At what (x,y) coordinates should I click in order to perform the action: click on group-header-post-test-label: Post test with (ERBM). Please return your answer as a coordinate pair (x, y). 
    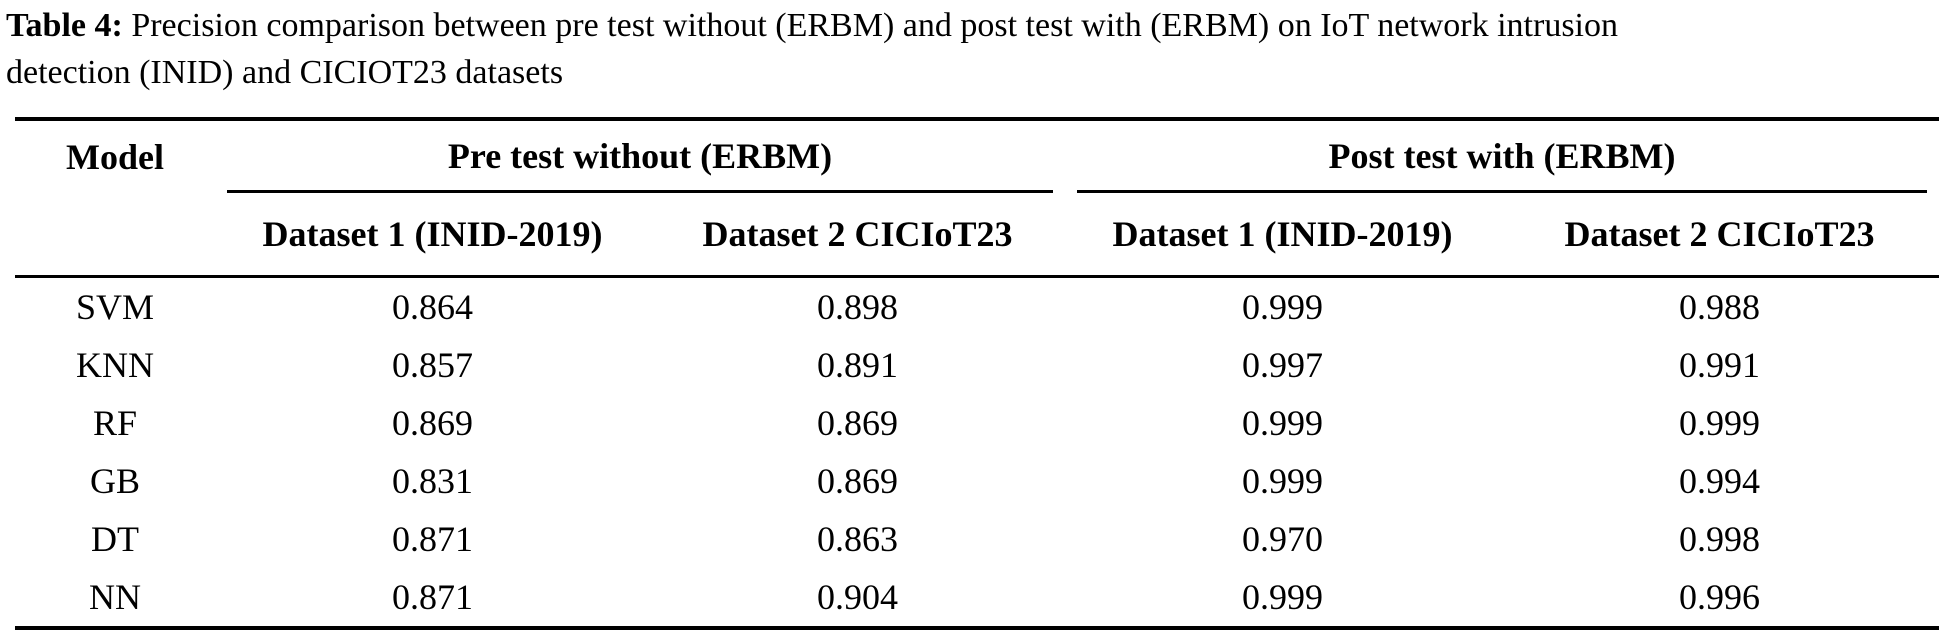
    Looking at the image, I should click on (1502, 155).